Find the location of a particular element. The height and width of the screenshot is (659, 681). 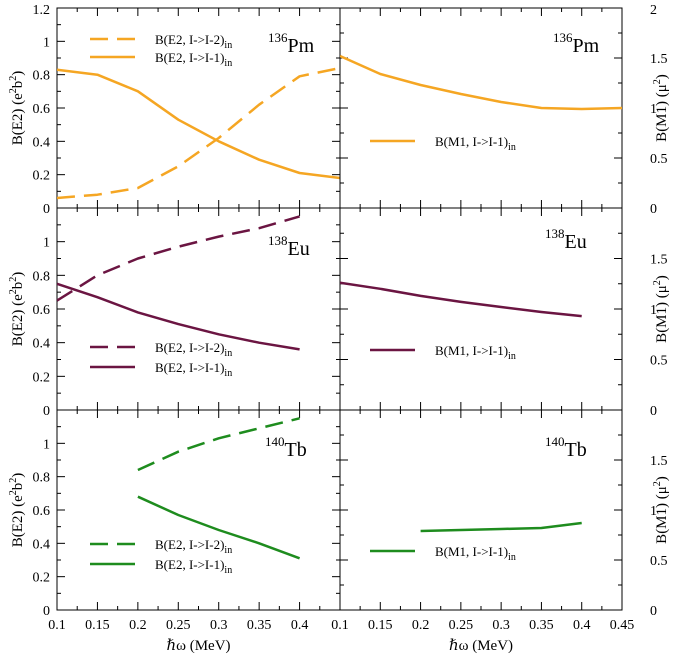

y-tick-label: 2 is located at coordinates (653, 10).